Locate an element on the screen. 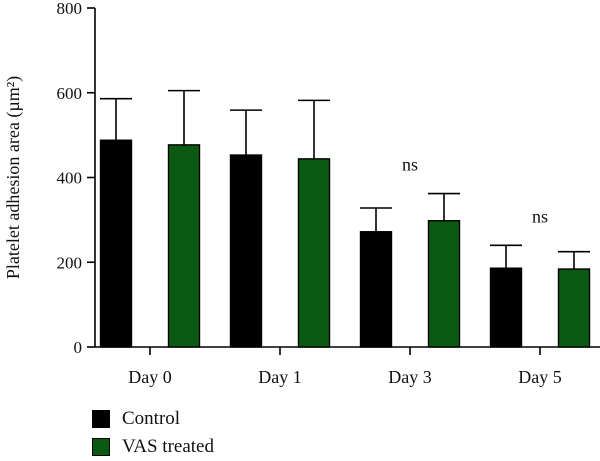 This screenshot has height=461, width=600. legend-swatch-control is located at coordinates (101, 419).